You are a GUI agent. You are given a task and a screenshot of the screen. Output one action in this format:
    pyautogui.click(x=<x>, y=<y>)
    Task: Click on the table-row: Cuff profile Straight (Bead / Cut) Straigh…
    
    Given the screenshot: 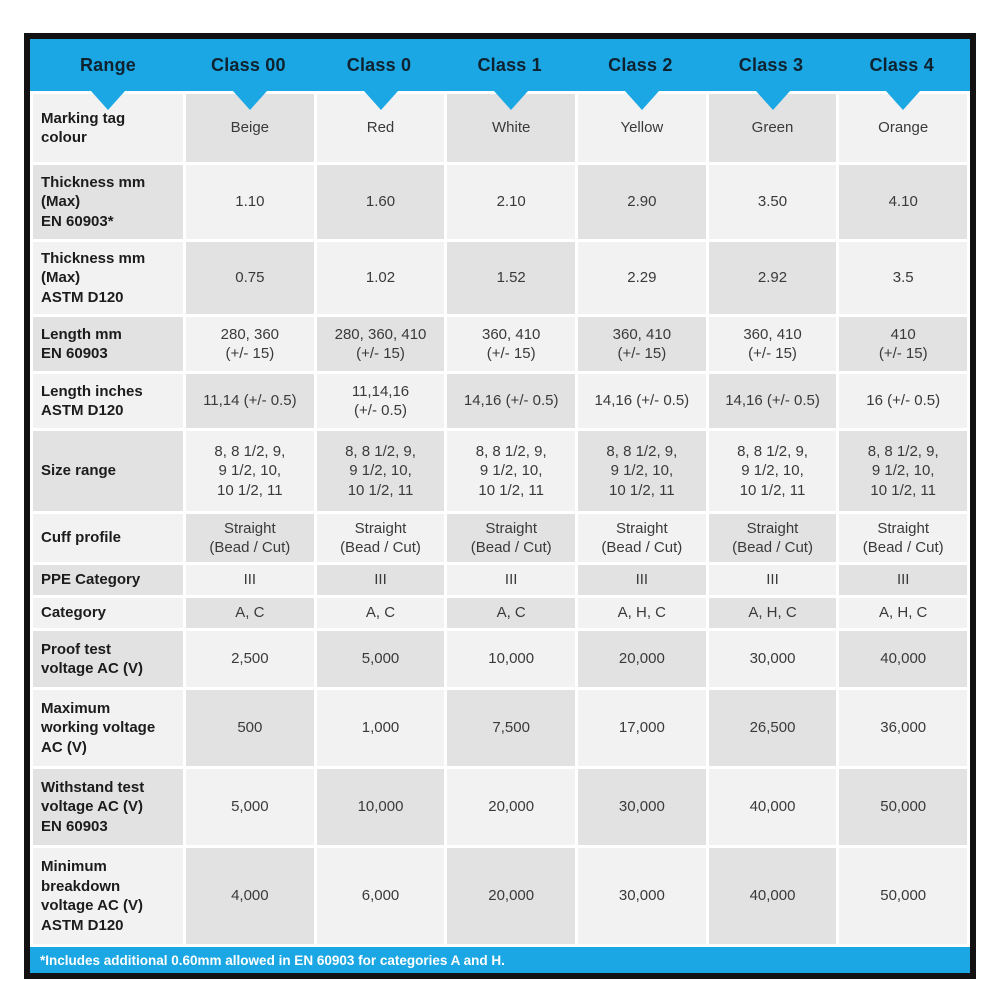 What is the action you would take?
    pyautogui.click(x=500, y=538)
    